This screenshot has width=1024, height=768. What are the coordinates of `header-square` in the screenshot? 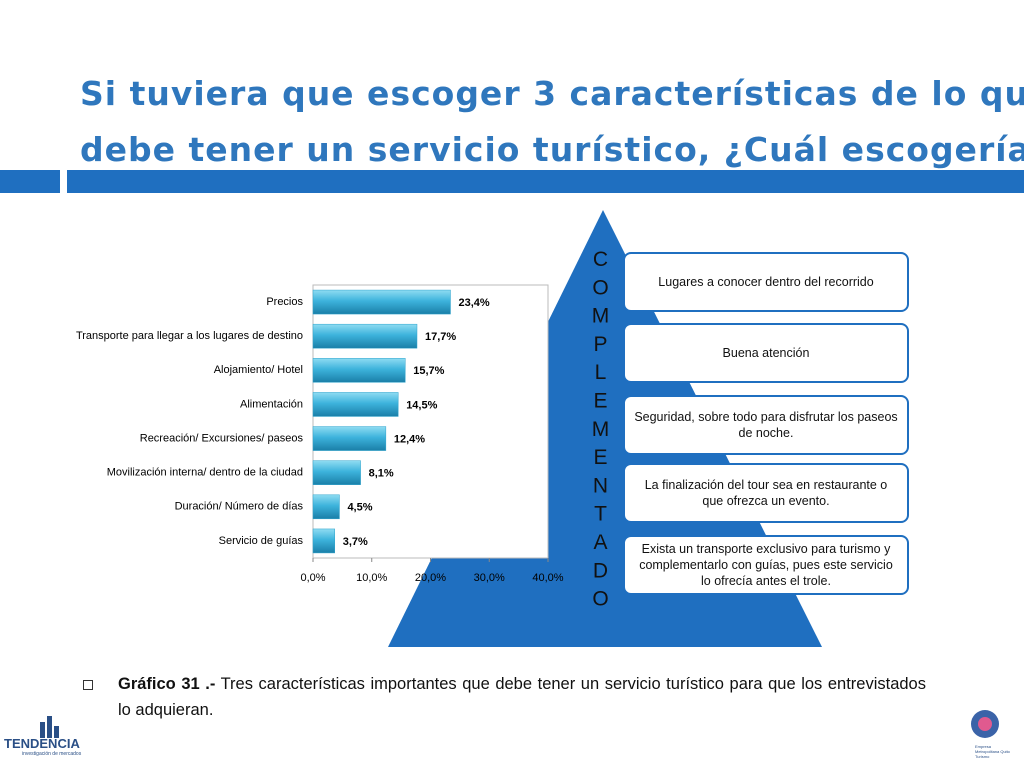 It's located at (30, 181).